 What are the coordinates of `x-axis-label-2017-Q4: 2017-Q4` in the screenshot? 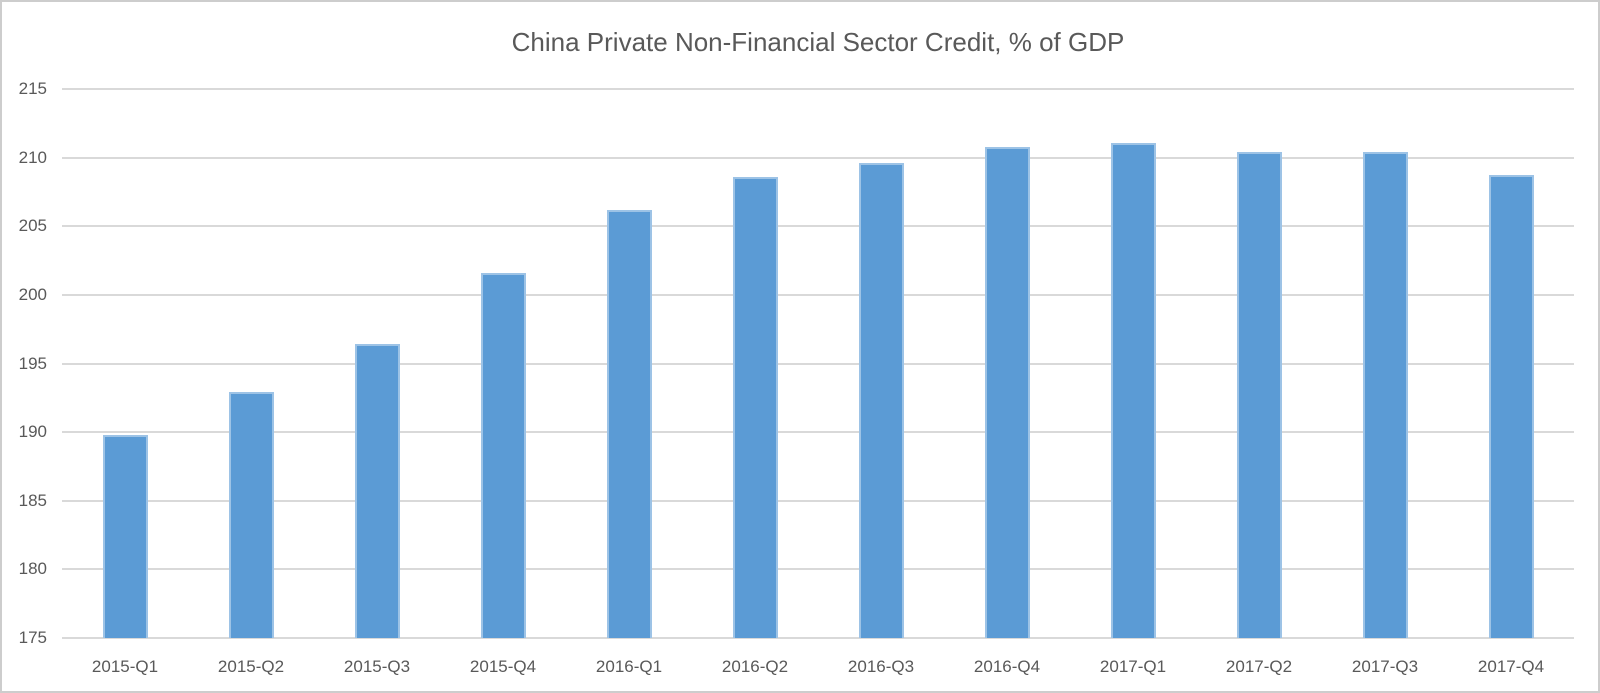 It's located at (1511, 666).